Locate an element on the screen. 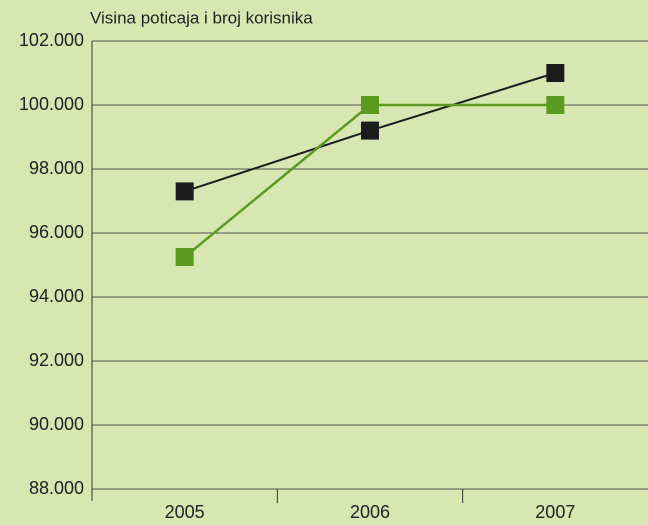 Image resolution: width=648 pixels, height=525 pixels. chart-title: Visina poticaja i broj korisnika is located at coordinates (201, 17).